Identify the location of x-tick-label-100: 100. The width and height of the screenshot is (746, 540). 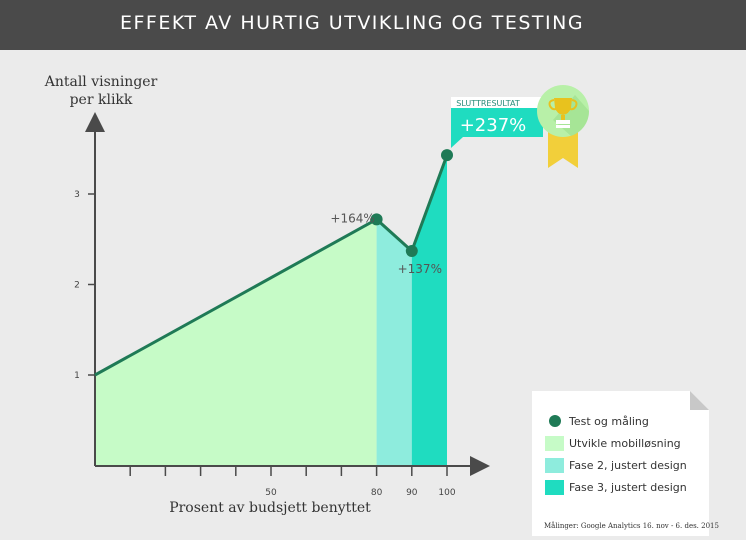
(446, 493).